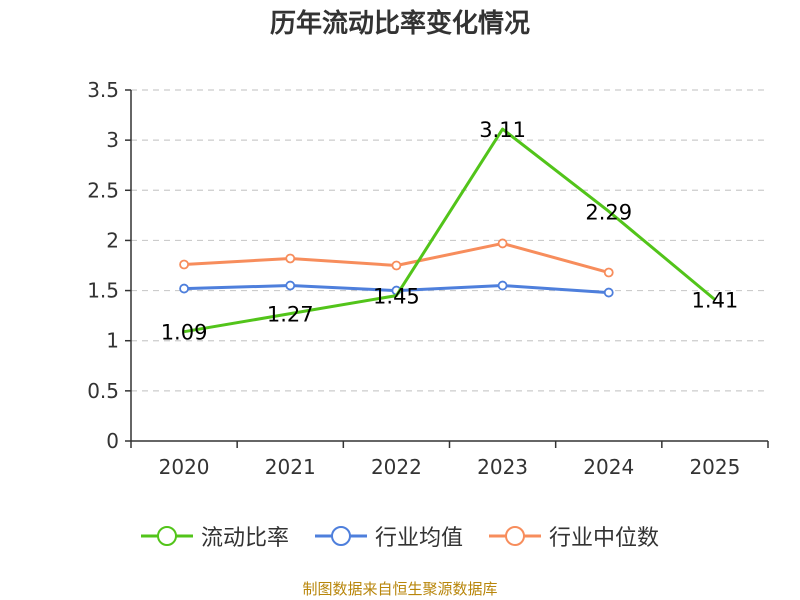 The image size is (800, 600). Describe the element at coordinates (418, 538) in the screenshot. I see `legend-label: 行业均值` at that location.